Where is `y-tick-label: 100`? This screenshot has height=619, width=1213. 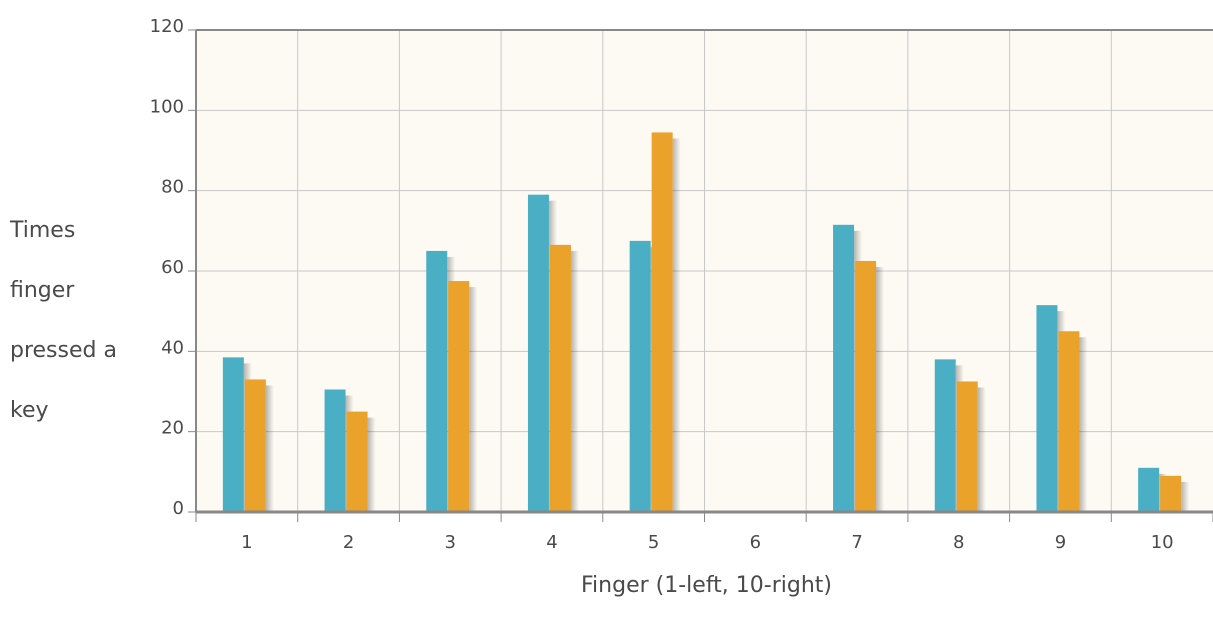
y-tick-label: 100 is located at coordinates (167, 106).